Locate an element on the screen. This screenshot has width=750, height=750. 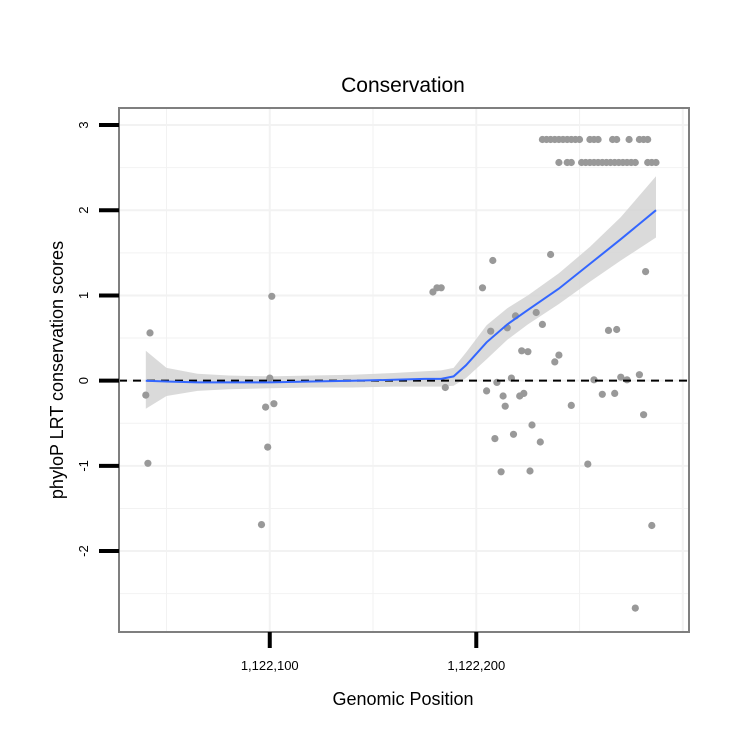
y-tick-label: 1 is located at coordinates (83, 295).